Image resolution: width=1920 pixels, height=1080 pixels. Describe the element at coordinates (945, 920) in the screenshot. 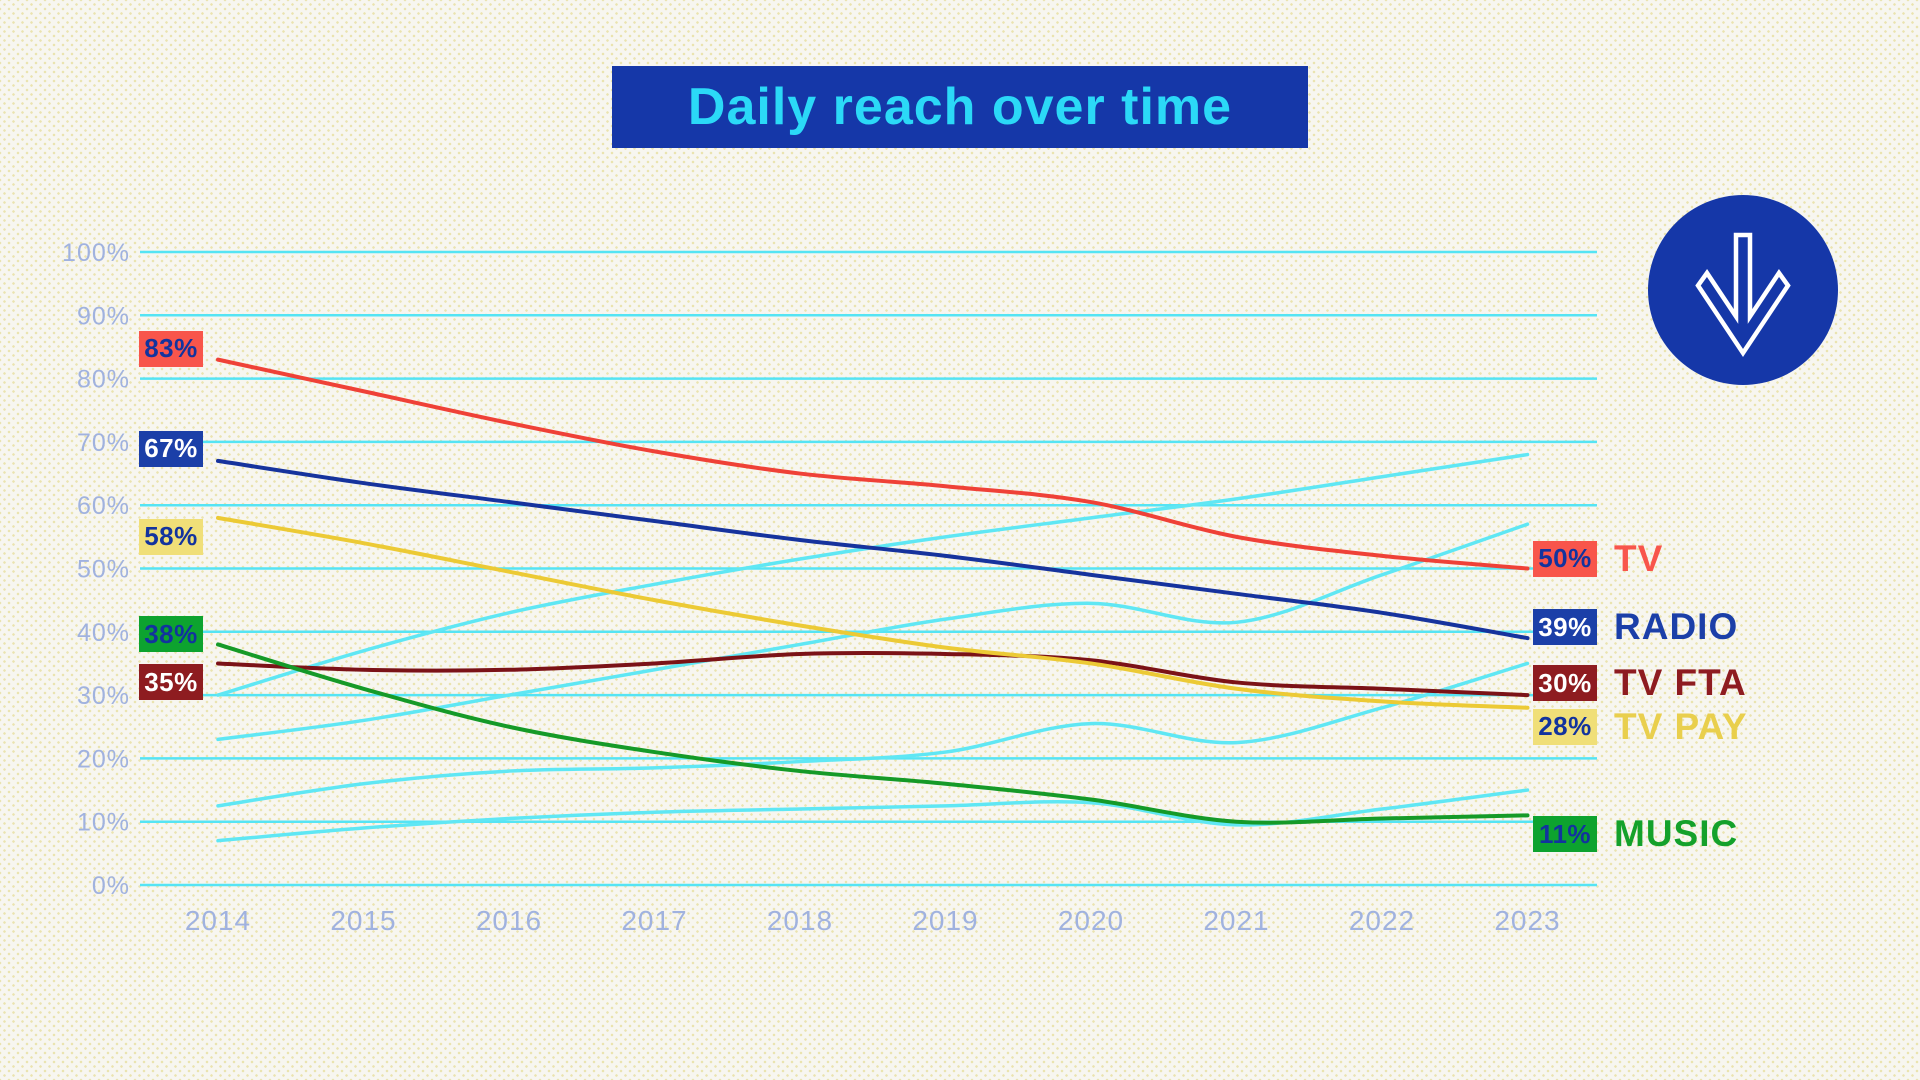

I see `x-tick-2019: 2019` at that location.